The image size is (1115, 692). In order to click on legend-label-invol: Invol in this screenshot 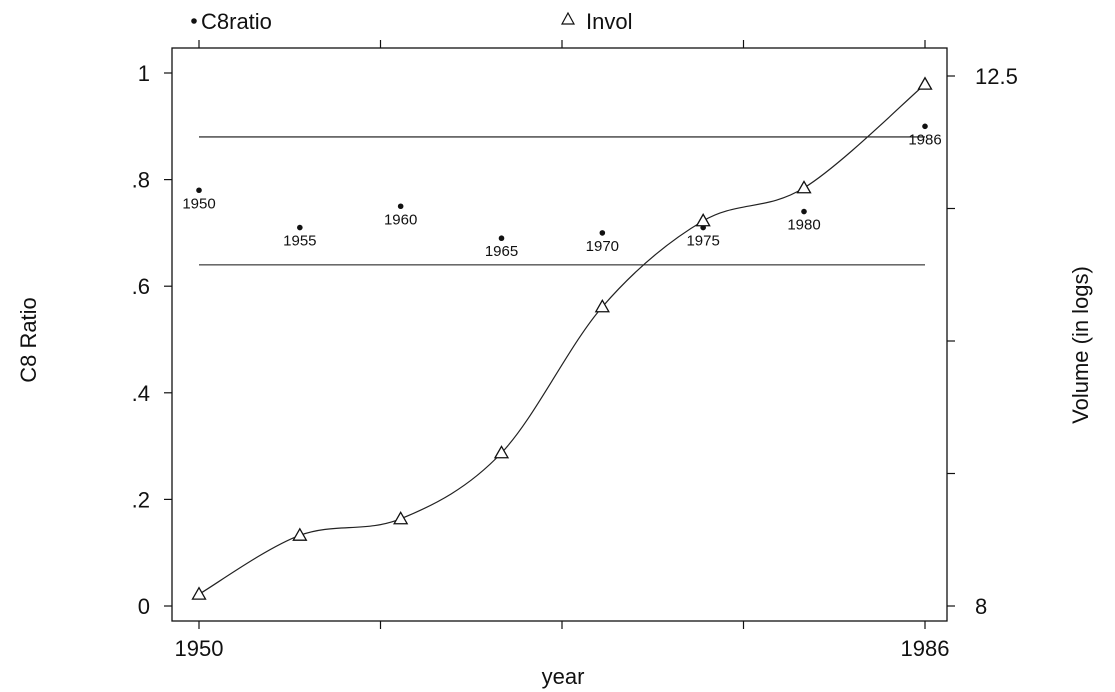, I will do `click(609, 21)`.